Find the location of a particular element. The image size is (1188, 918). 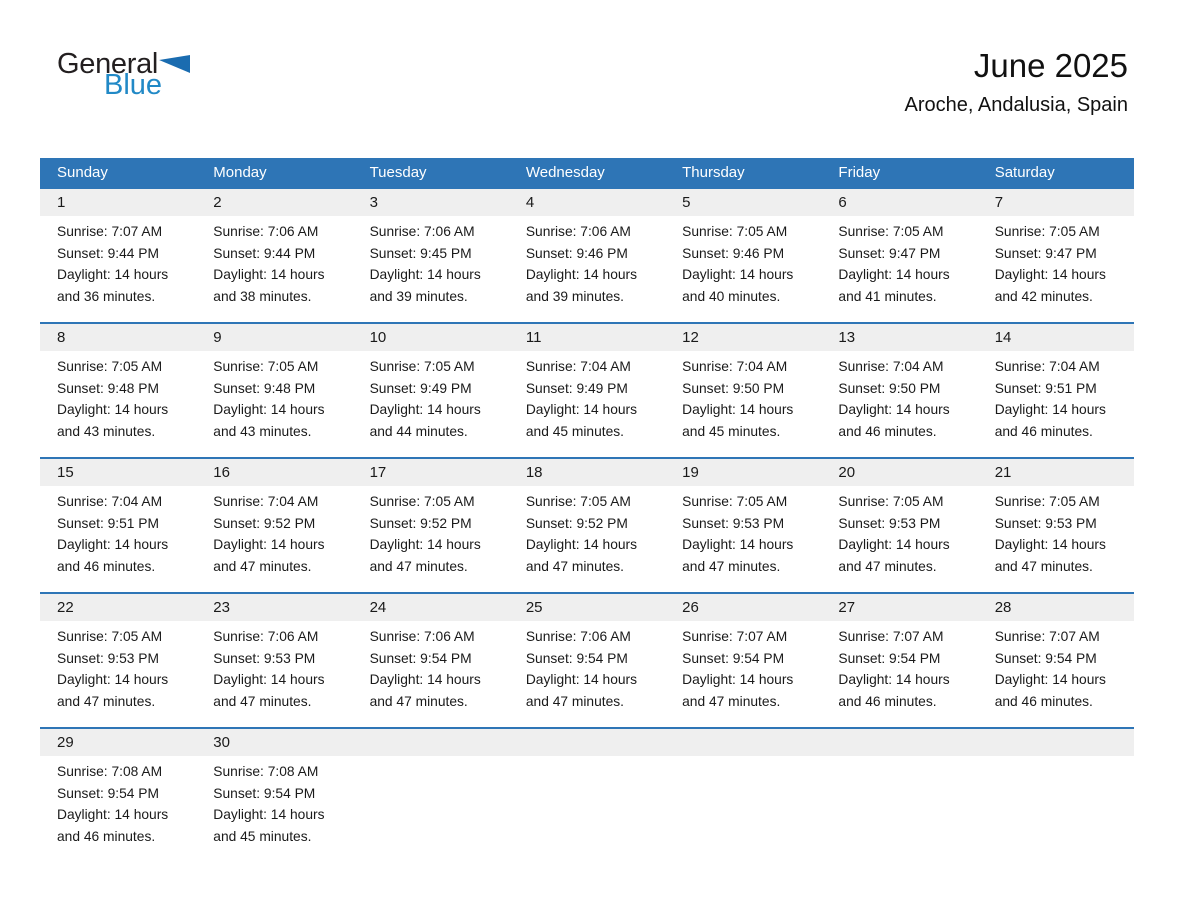

day-number: 26 is located at coordinates (743, 607).